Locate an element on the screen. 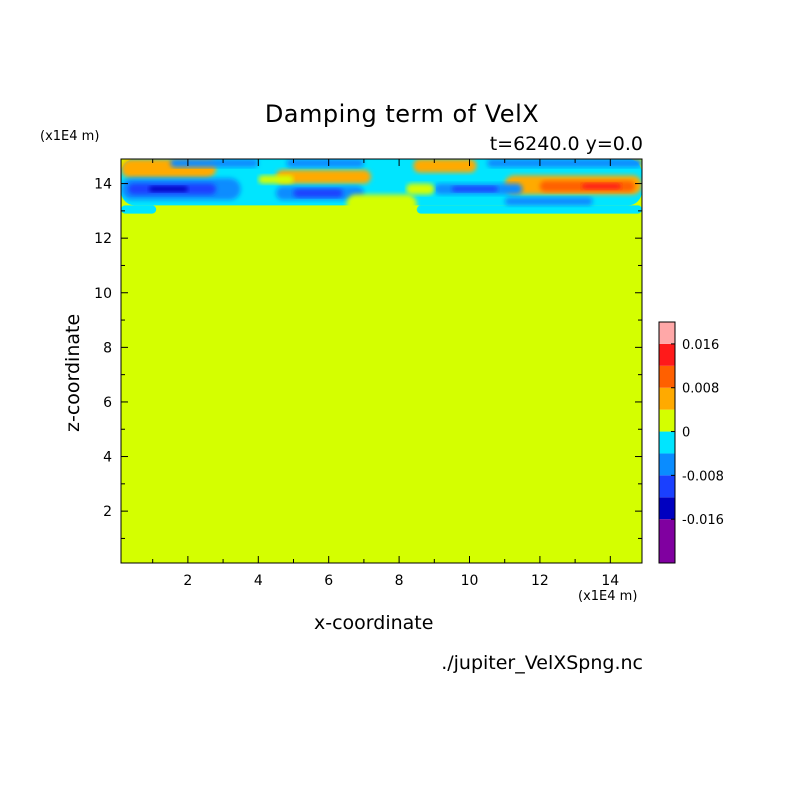 The height and width of the screenshot is (804, 804). colorbar-tick-label: -0.008 is located at coordinates (703, 476).